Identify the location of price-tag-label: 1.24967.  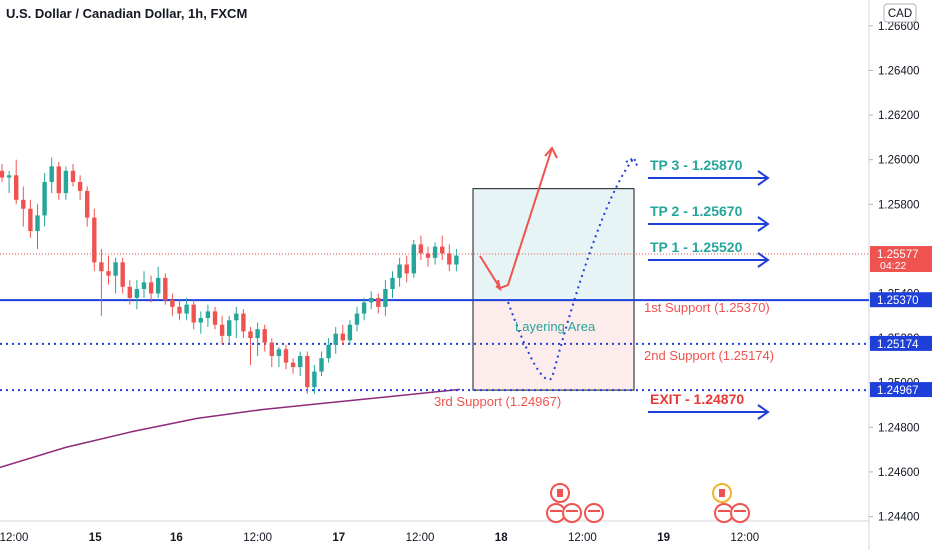
(898, 391).